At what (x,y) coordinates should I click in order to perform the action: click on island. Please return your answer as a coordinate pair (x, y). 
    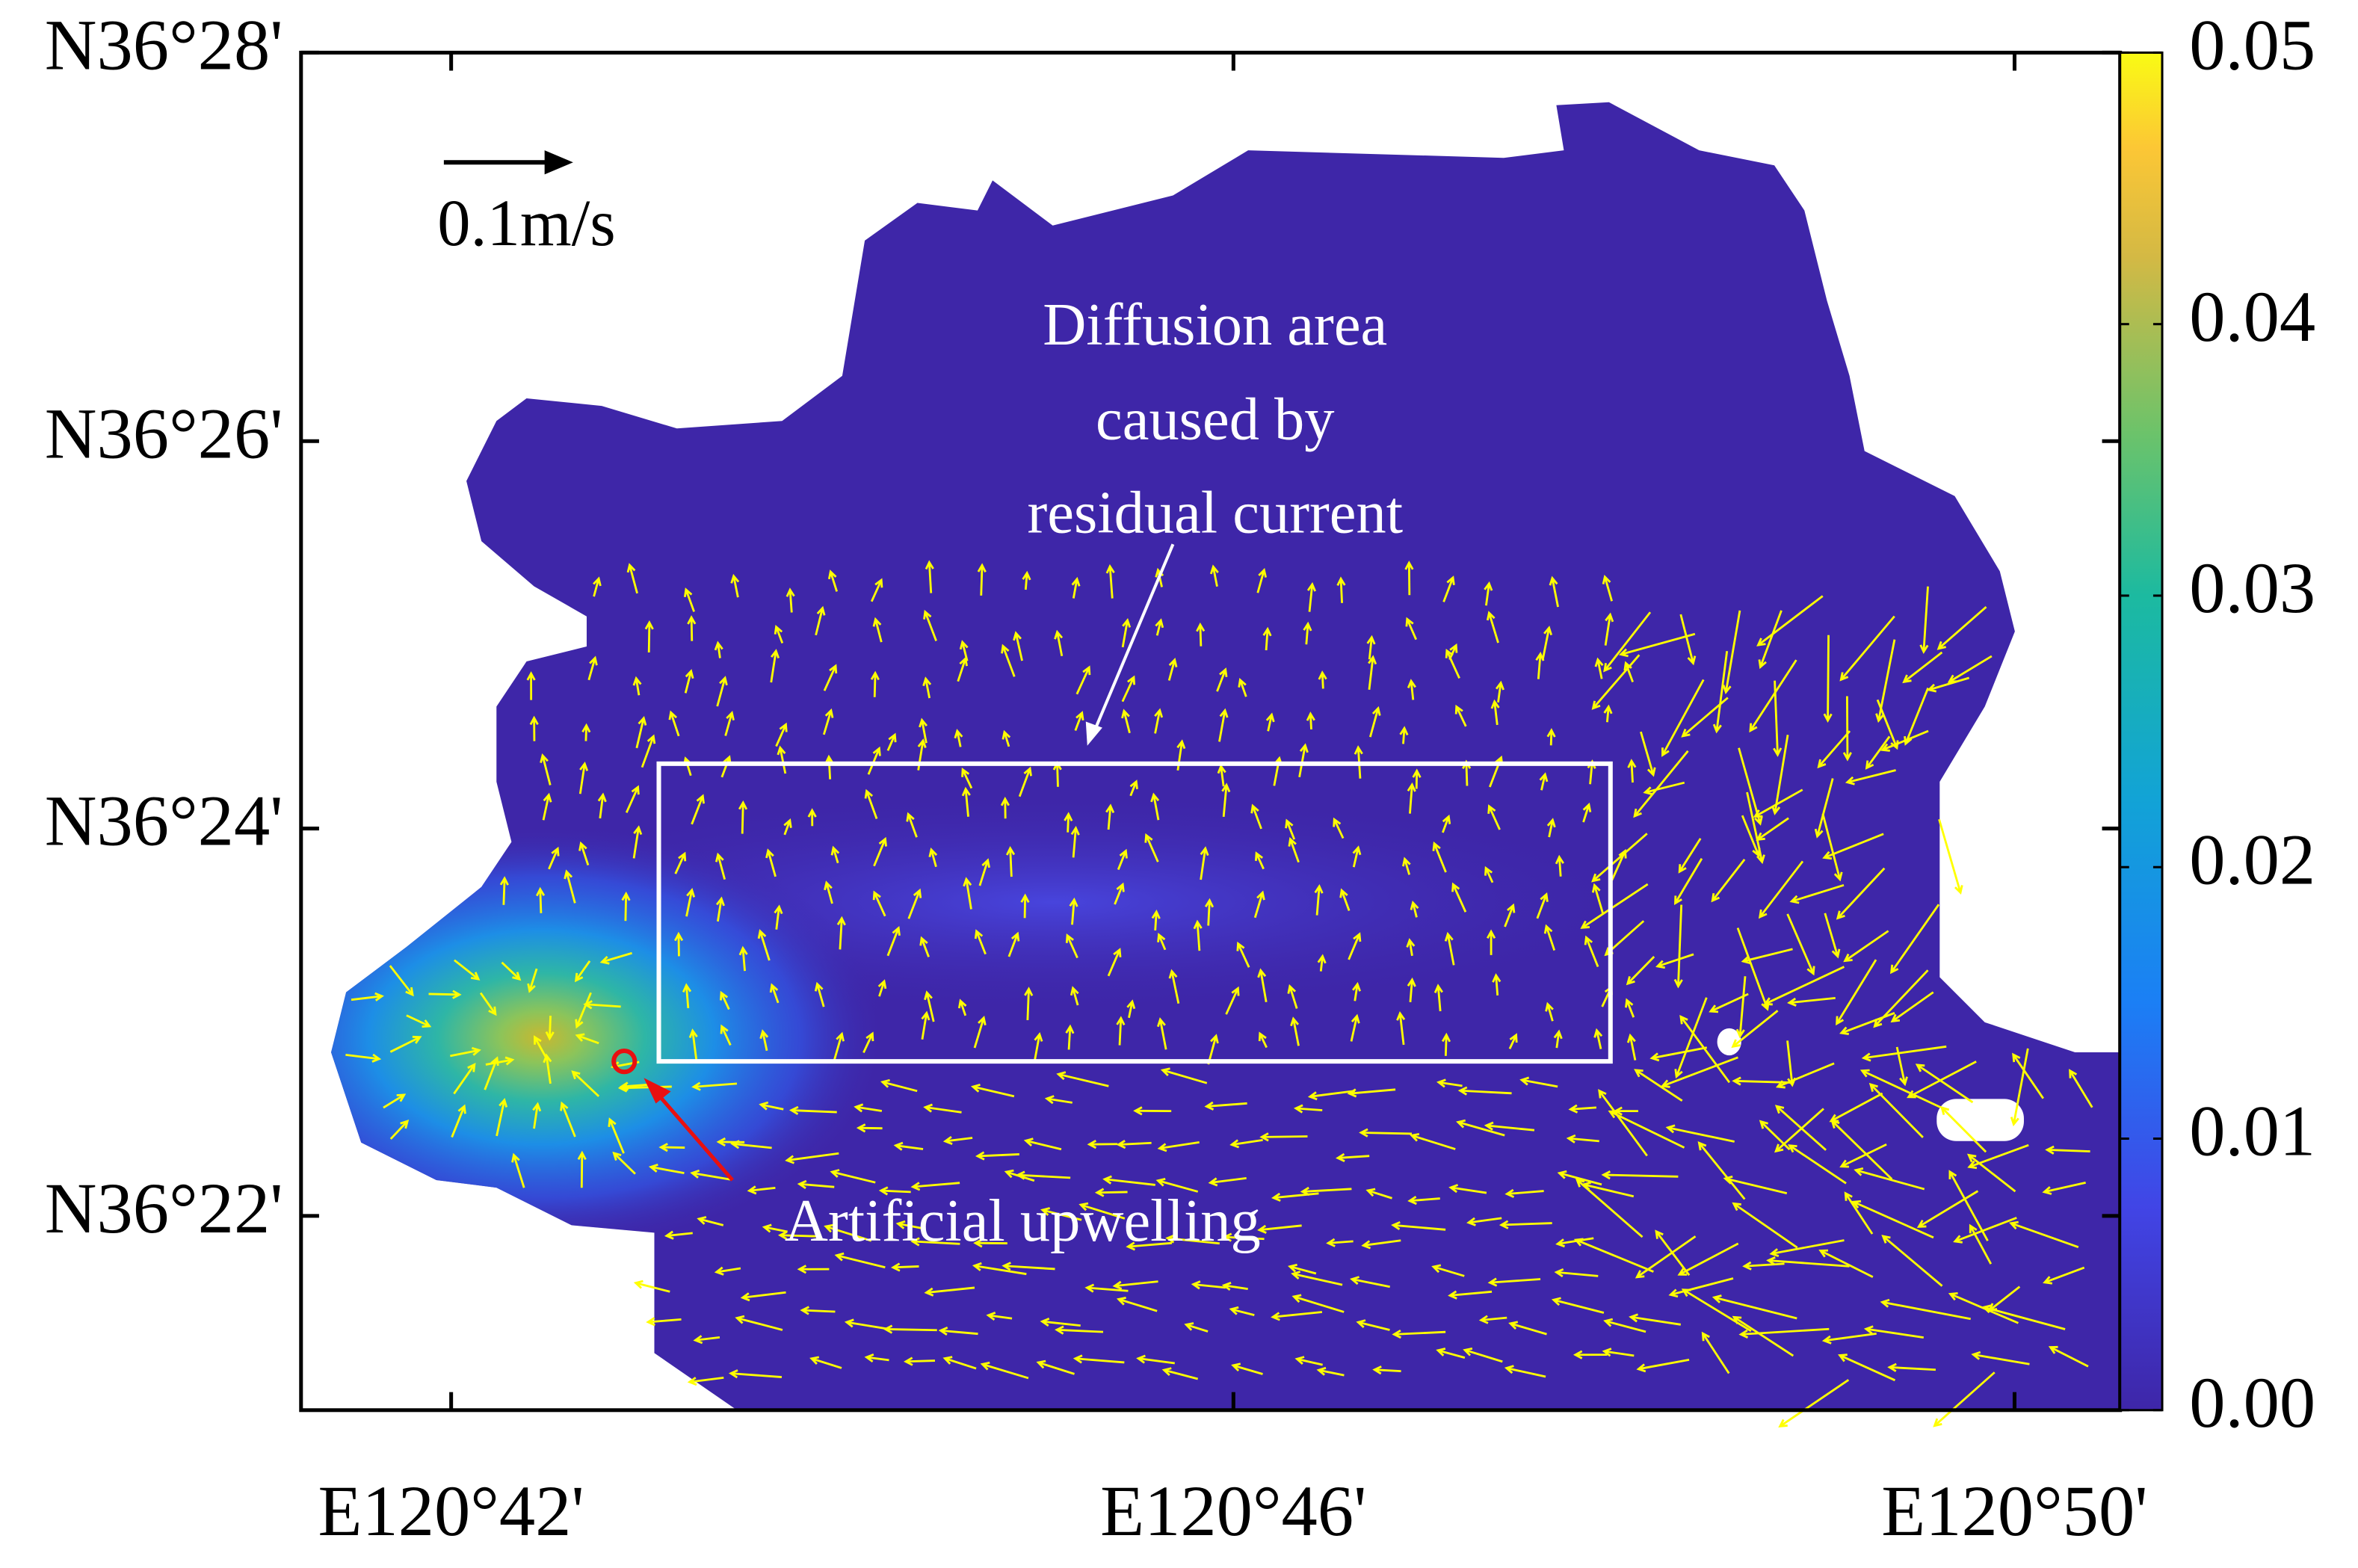
    Looking at the image, I should click on (1729, 1042).